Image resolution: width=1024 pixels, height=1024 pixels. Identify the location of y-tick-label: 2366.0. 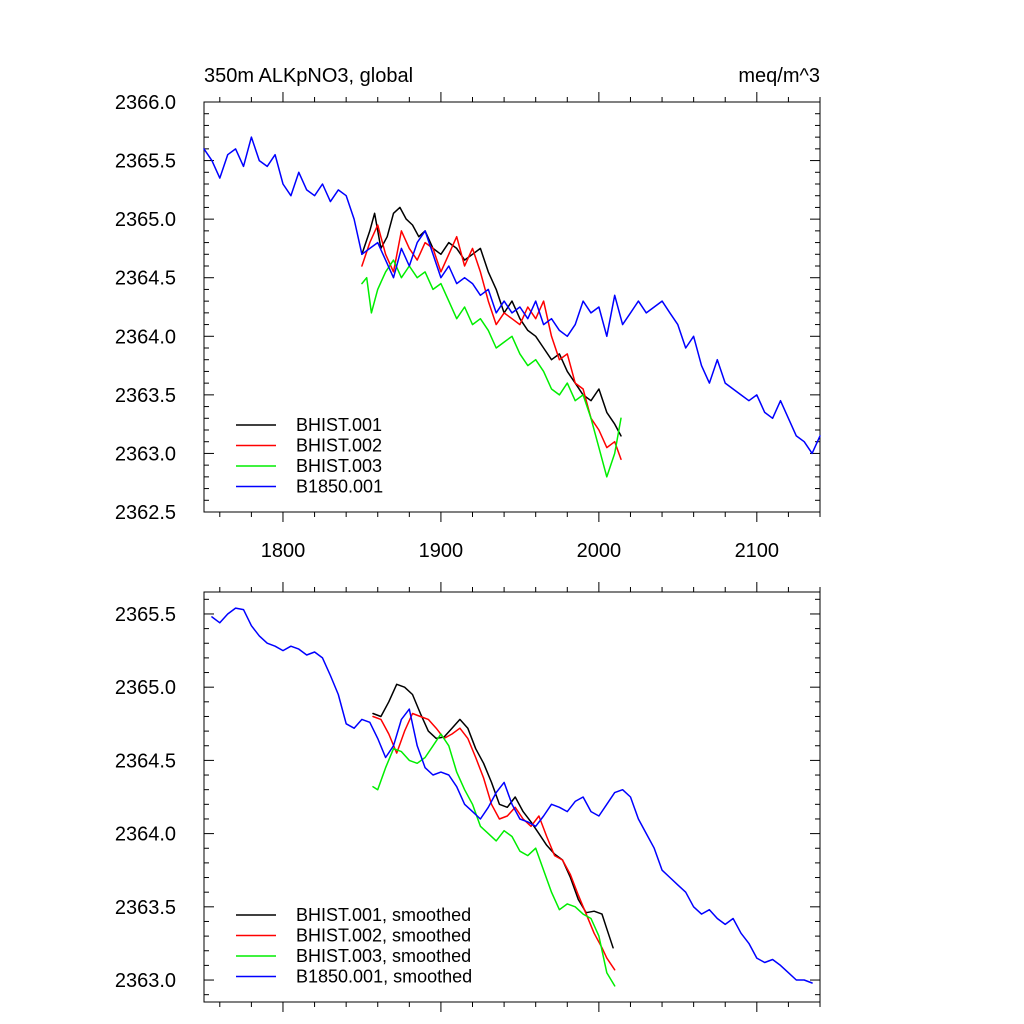
(145, 103).